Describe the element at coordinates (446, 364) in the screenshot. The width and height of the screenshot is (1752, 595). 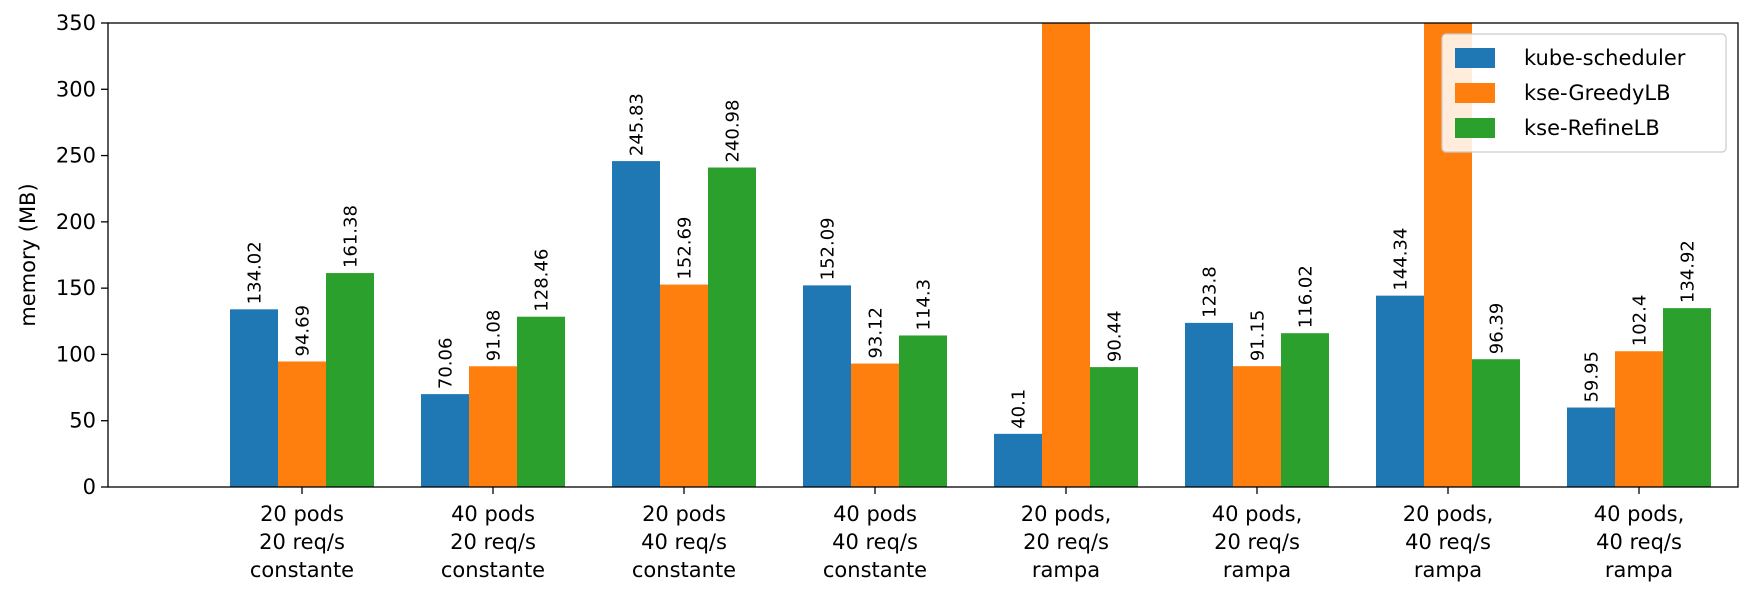
I see `bar-value-label: 70.06` at that location.